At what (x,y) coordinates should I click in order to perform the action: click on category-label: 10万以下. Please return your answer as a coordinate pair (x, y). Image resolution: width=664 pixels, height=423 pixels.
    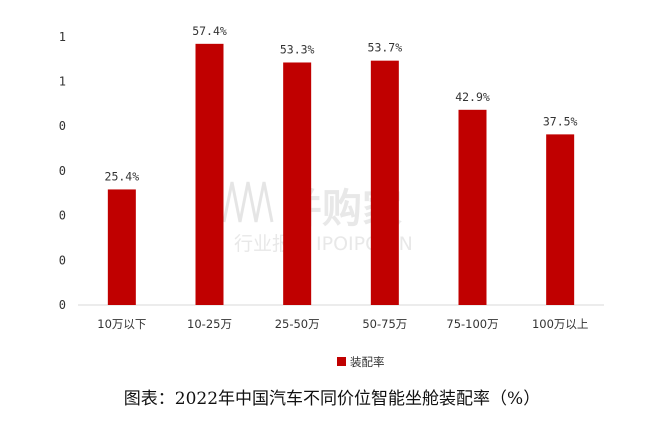
    Looking at the image, I should click on (121, 324).